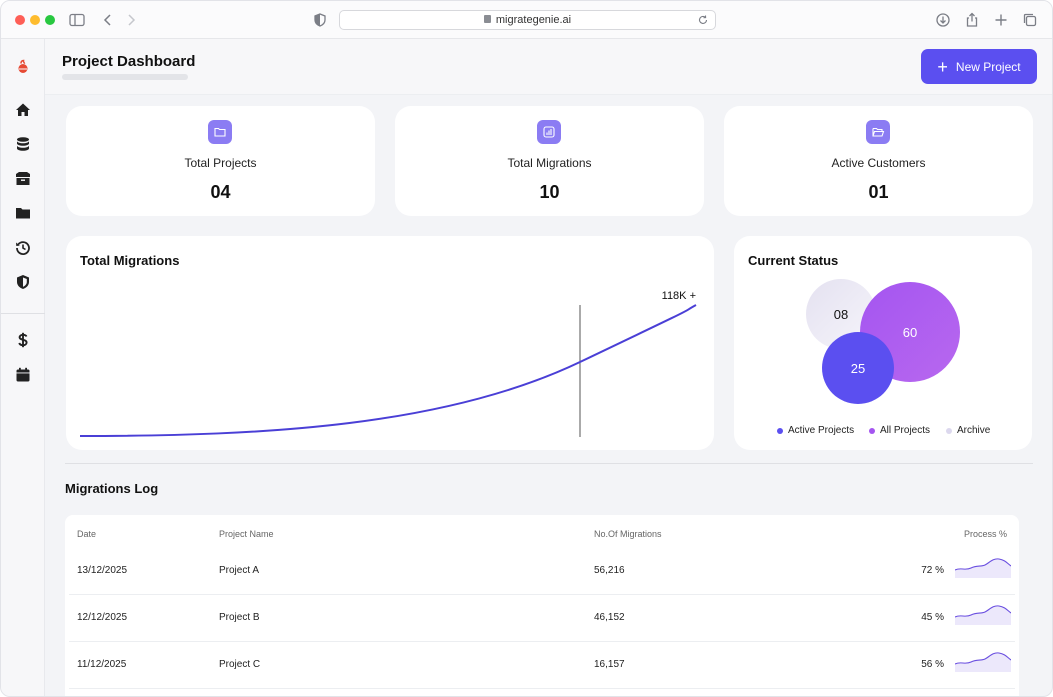 Image resolution: width=1053 pixels, height=697 pixels. What do you see at coordinates (793, 260) in the screenshot?
I see `status-title: Current Status` at bounding box center [793, 260].